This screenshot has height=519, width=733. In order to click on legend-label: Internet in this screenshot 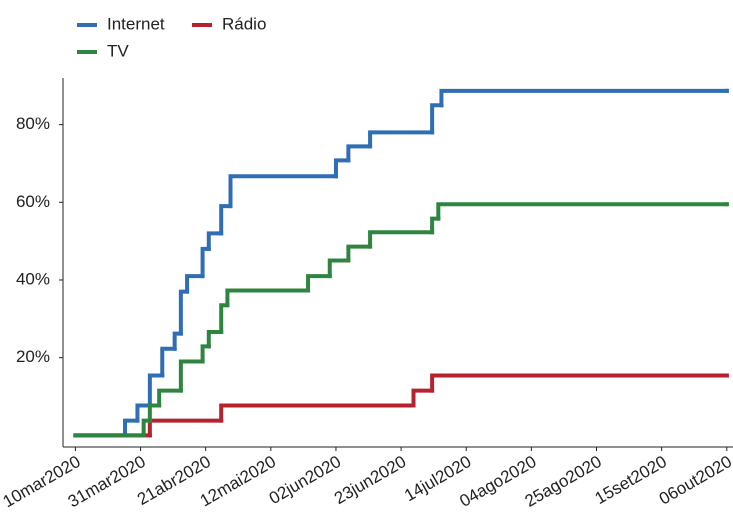, I will do `click(136, 23)`.